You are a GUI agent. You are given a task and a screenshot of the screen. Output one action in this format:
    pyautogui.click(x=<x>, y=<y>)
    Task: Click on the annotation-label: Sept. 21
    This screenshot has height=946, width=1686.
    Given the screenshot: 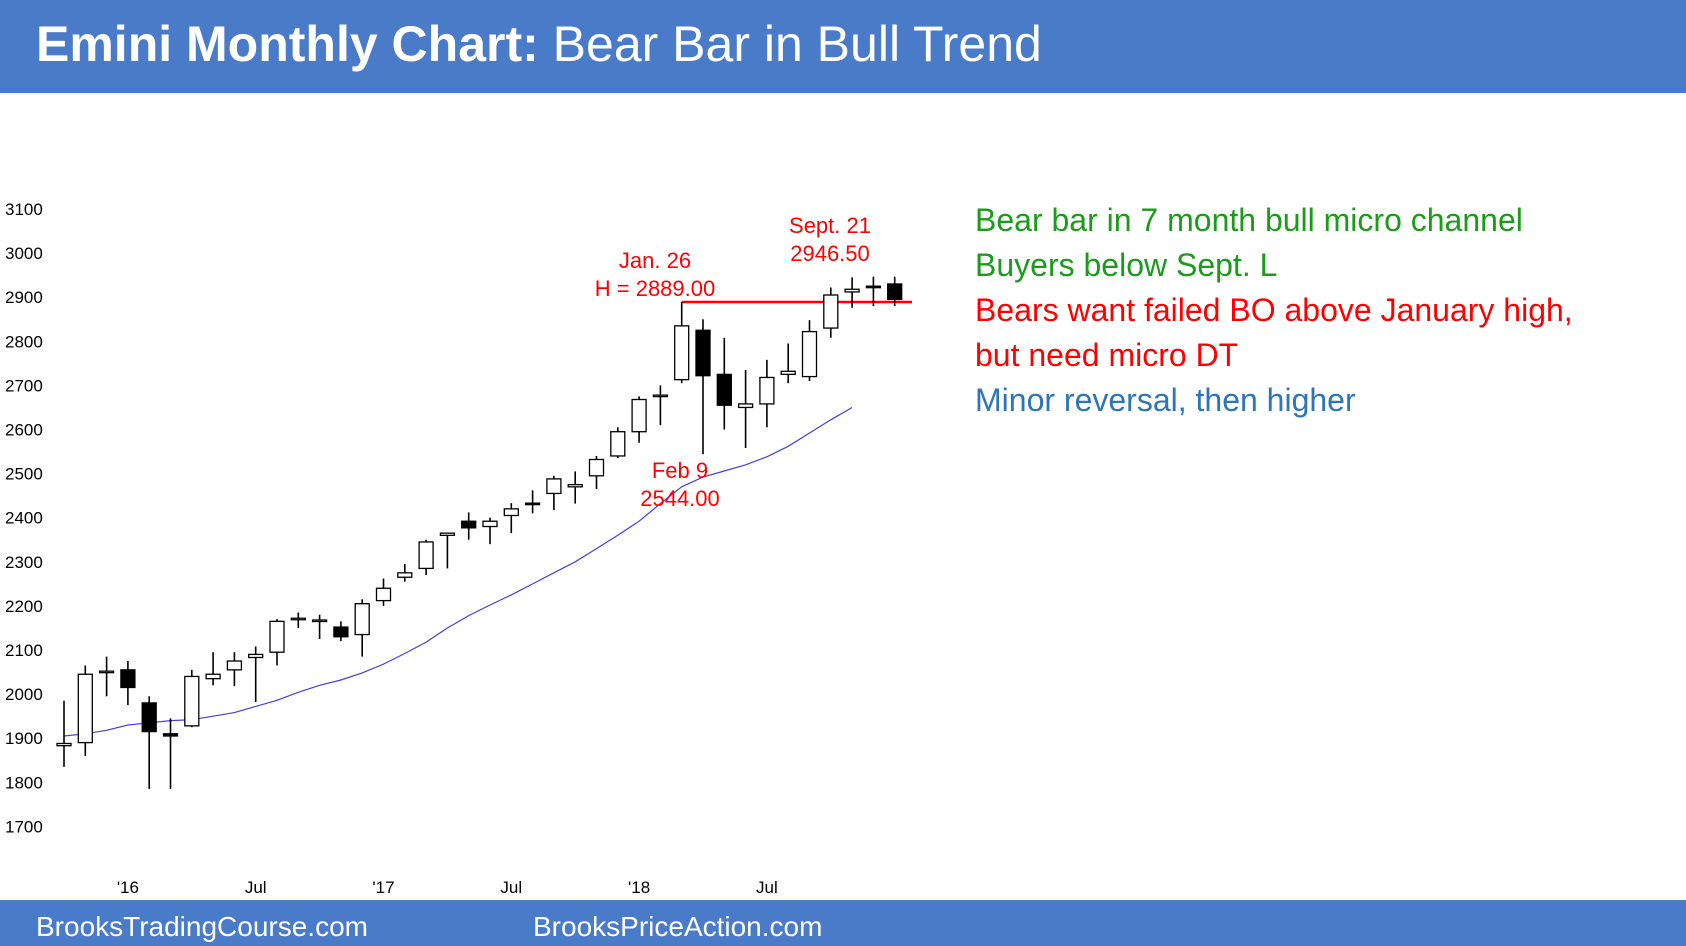 What is the action you would take?
    pyautogui.click(x=830, y=225)
    